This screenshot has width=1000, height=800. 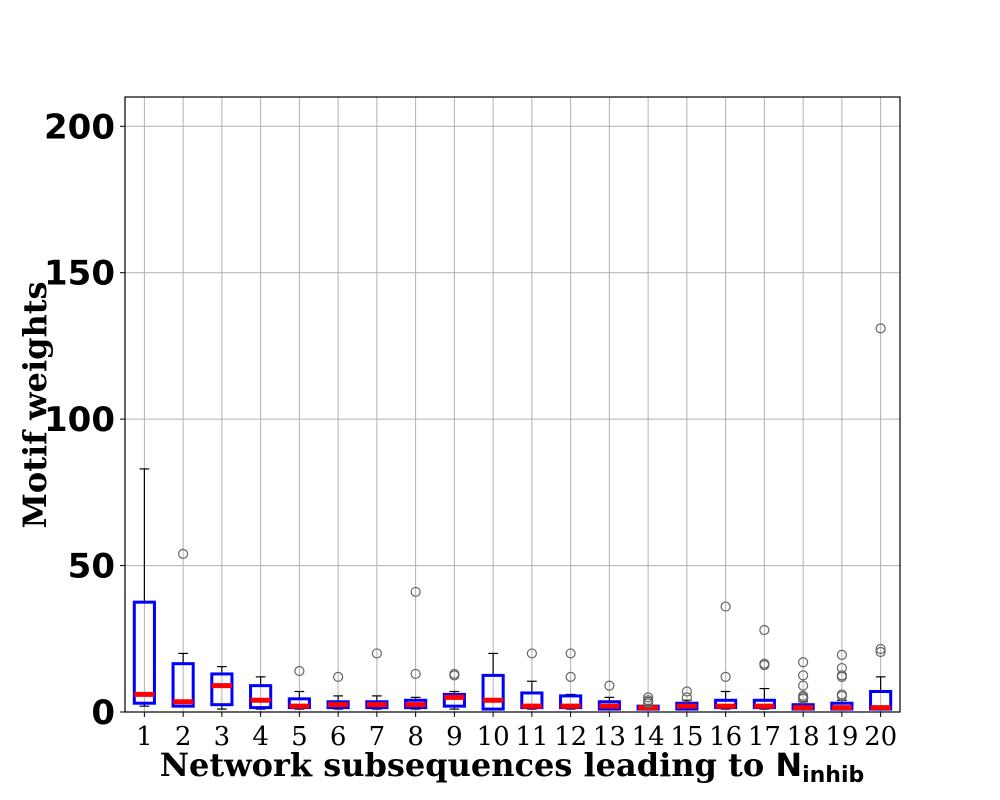 What do you see at coordinates (79, 420) in the screenshot?
I see `y-tick-label: 100` at bounding box center [79, 420].